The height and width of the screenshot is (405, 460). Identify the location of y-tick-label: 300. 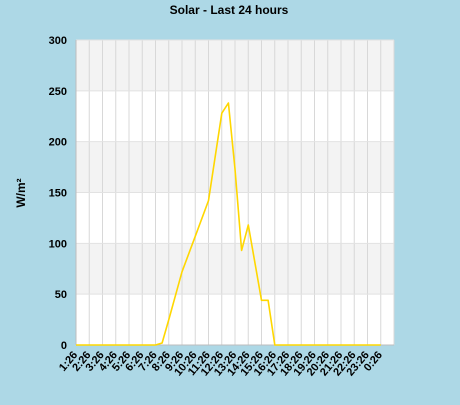
(58, 41).